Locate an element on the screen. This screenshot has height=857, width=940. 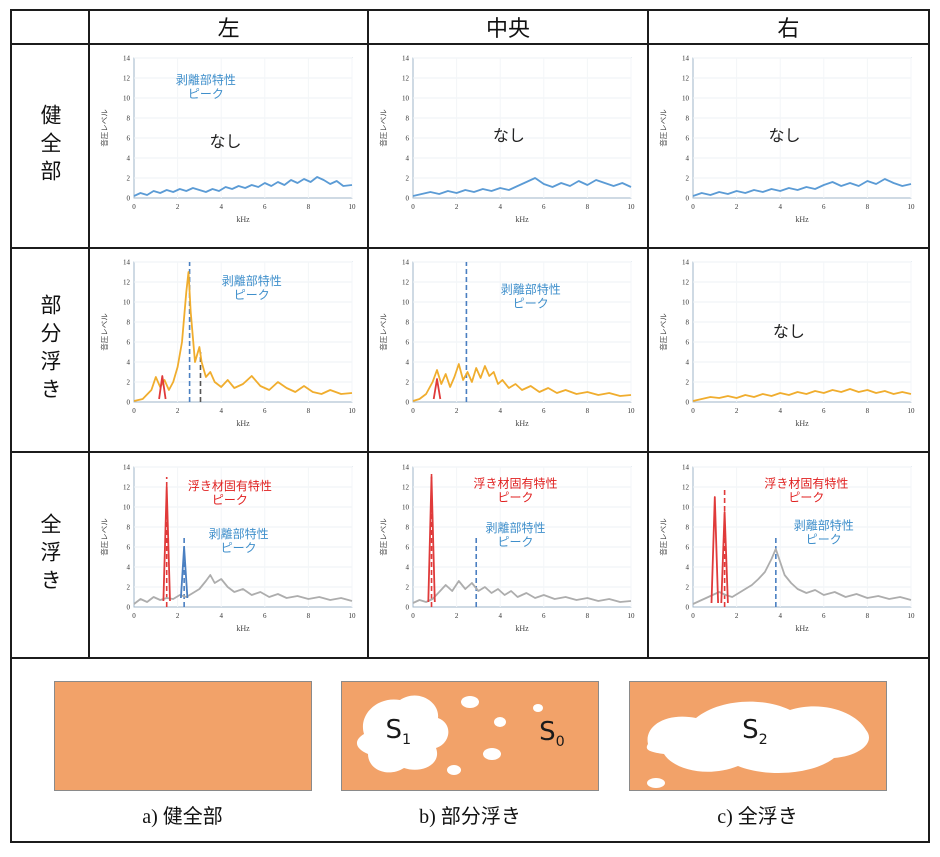
schematic-caption-sound: a) 健全部 is located at coordinates (182, 817).